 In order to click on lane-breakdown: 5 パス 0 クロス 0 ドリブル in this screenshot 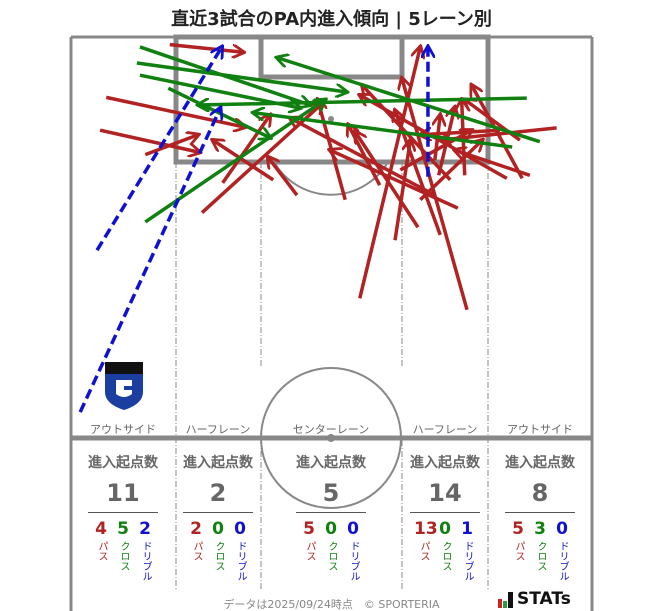, I will do `click(331, 550)`.